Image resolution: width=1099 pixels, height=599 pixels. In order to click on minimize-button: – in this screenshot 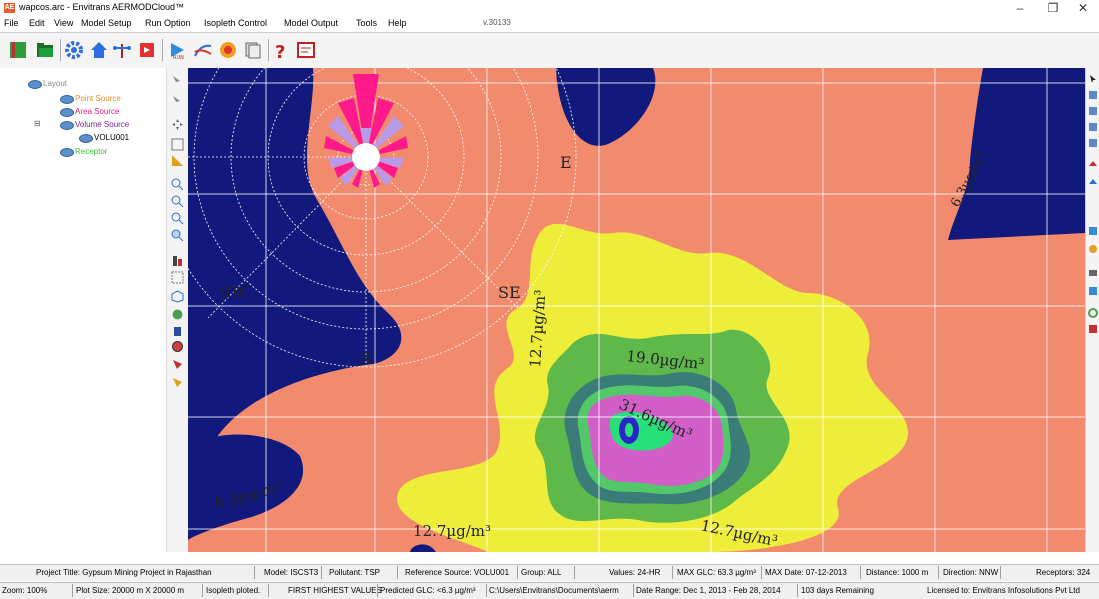, I will do `click(1020, 8)`.